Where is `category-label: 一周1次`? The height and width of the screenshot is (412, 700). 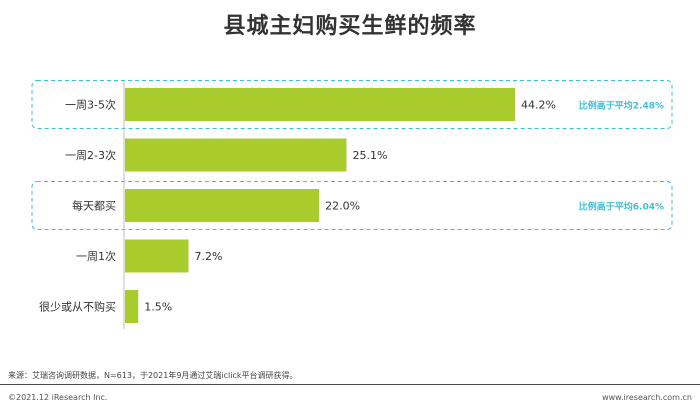 category-label: 一周1次 is located at coordinates (96, 256).